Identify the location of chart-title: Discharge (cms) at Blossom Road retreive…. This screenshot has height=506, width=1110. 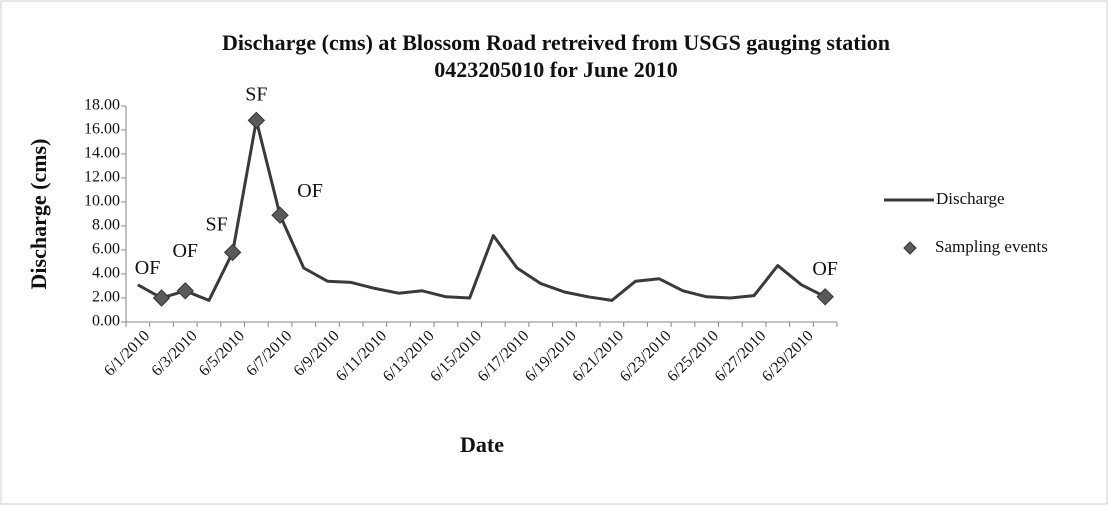
(556, 42).